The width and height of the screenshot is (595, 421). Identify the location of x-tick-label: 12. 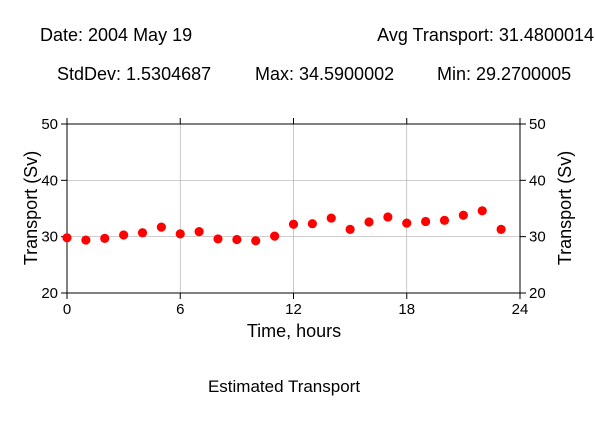
(293, 309).